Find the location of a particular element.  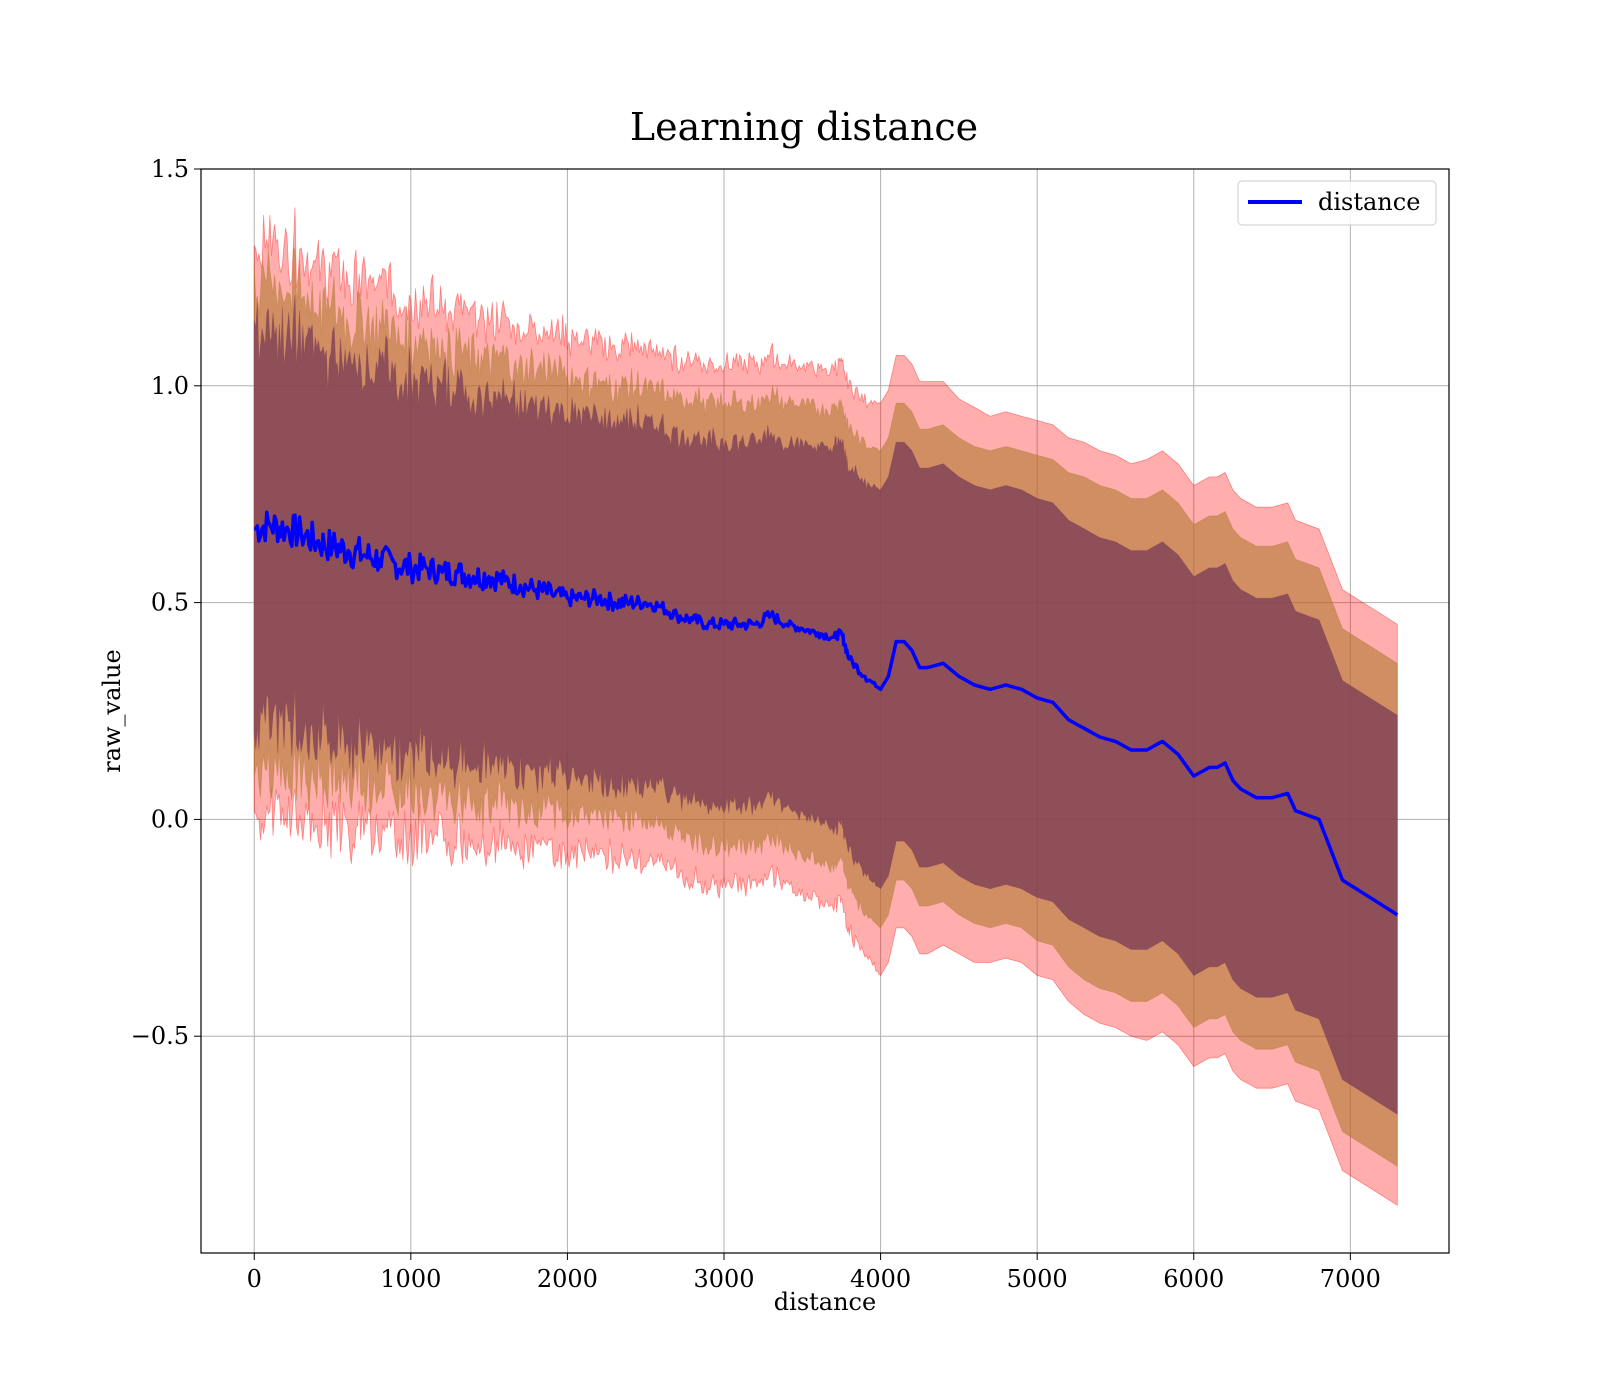

y-axis-label: raw_value is located at coordinates (112, 711).